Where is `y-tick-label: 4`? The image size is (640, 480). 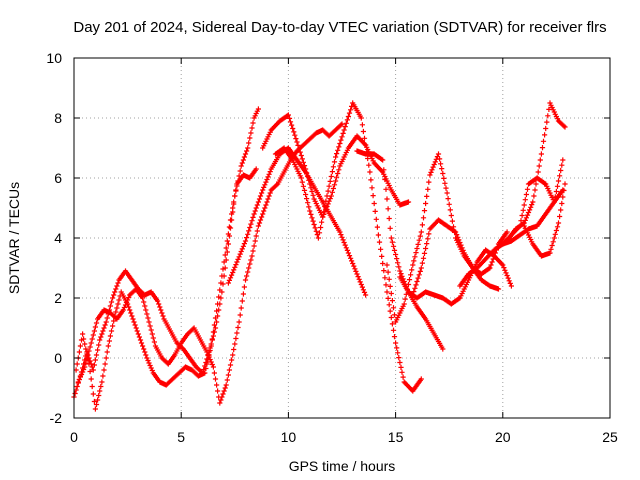 y-tick-label: 4 is located at coordinates (58, 238).